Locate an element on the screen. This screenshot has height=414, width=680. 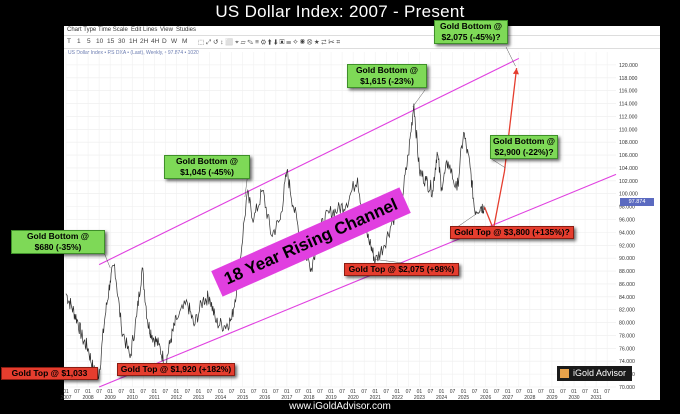
y-tick-label: 70.000 is located at coordinates (627, 388).